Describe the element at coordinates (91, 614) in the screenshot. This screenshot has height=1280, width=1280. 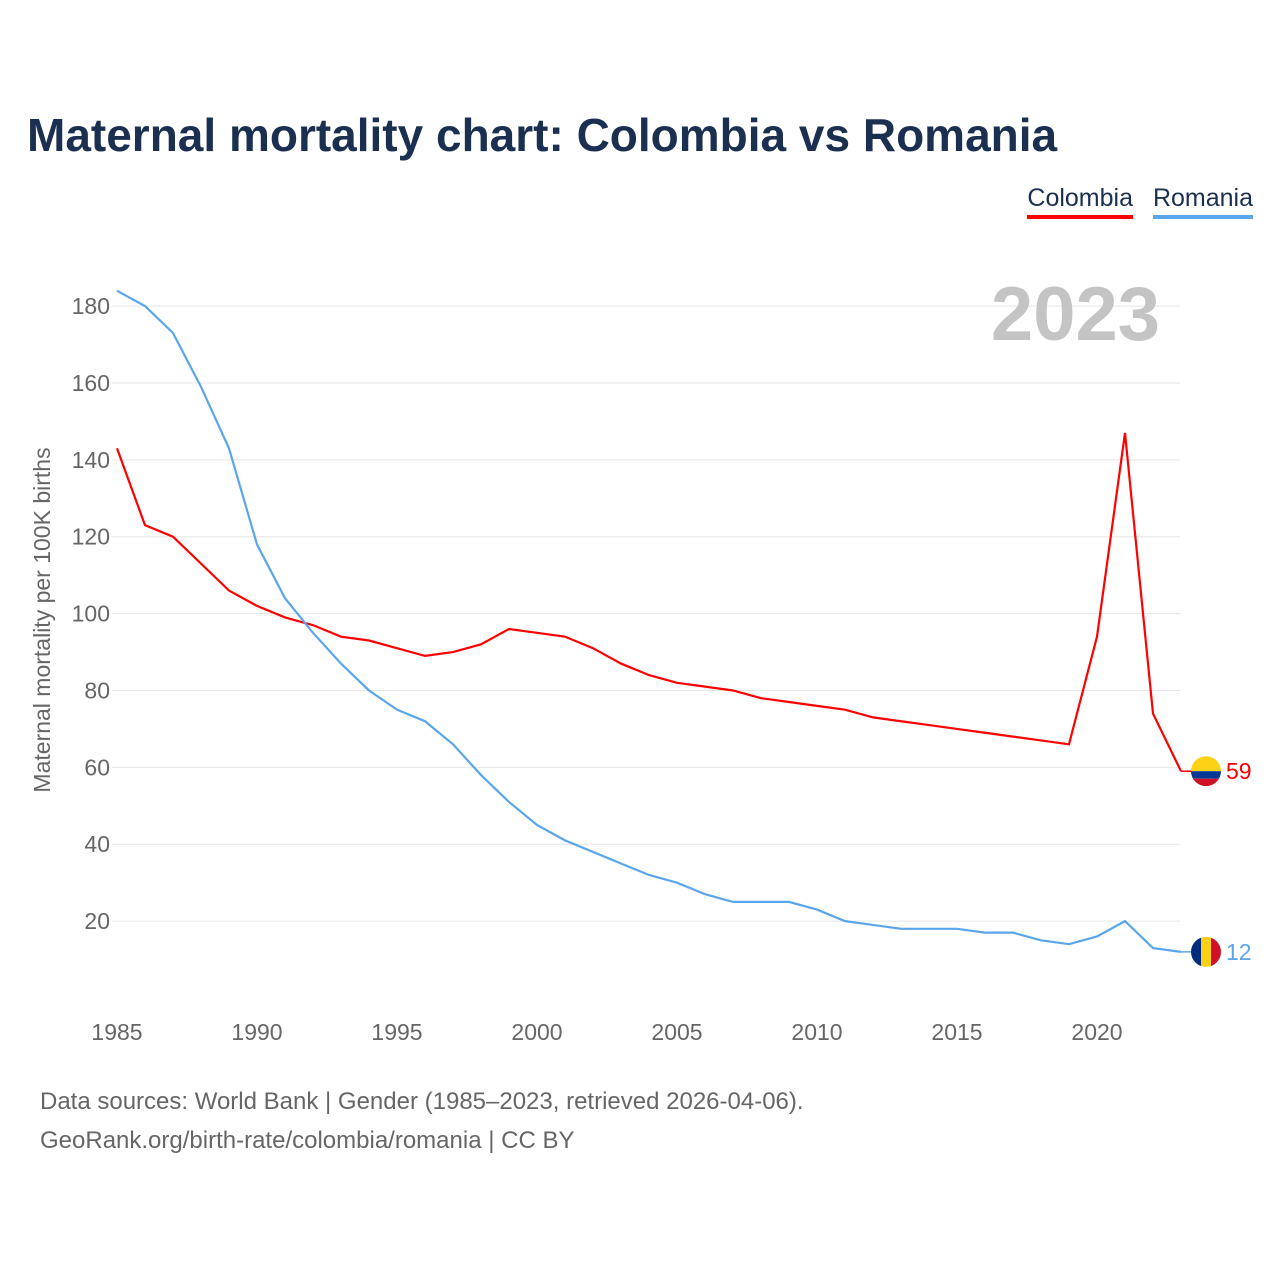
I see `y-tick-label: 100` at that location.